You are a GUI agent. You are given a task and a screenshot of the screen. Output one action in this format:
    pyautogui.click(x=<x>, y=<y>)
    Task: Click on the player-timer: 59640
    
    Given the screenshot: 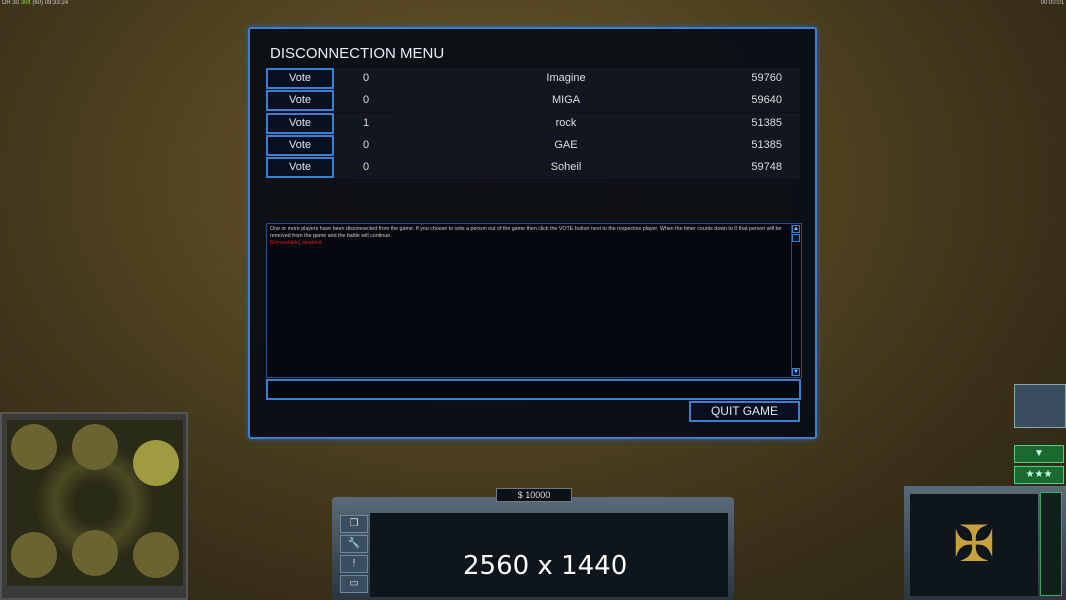 What is the action you would take?
    pyautogui.click(x=766, y=100)
    